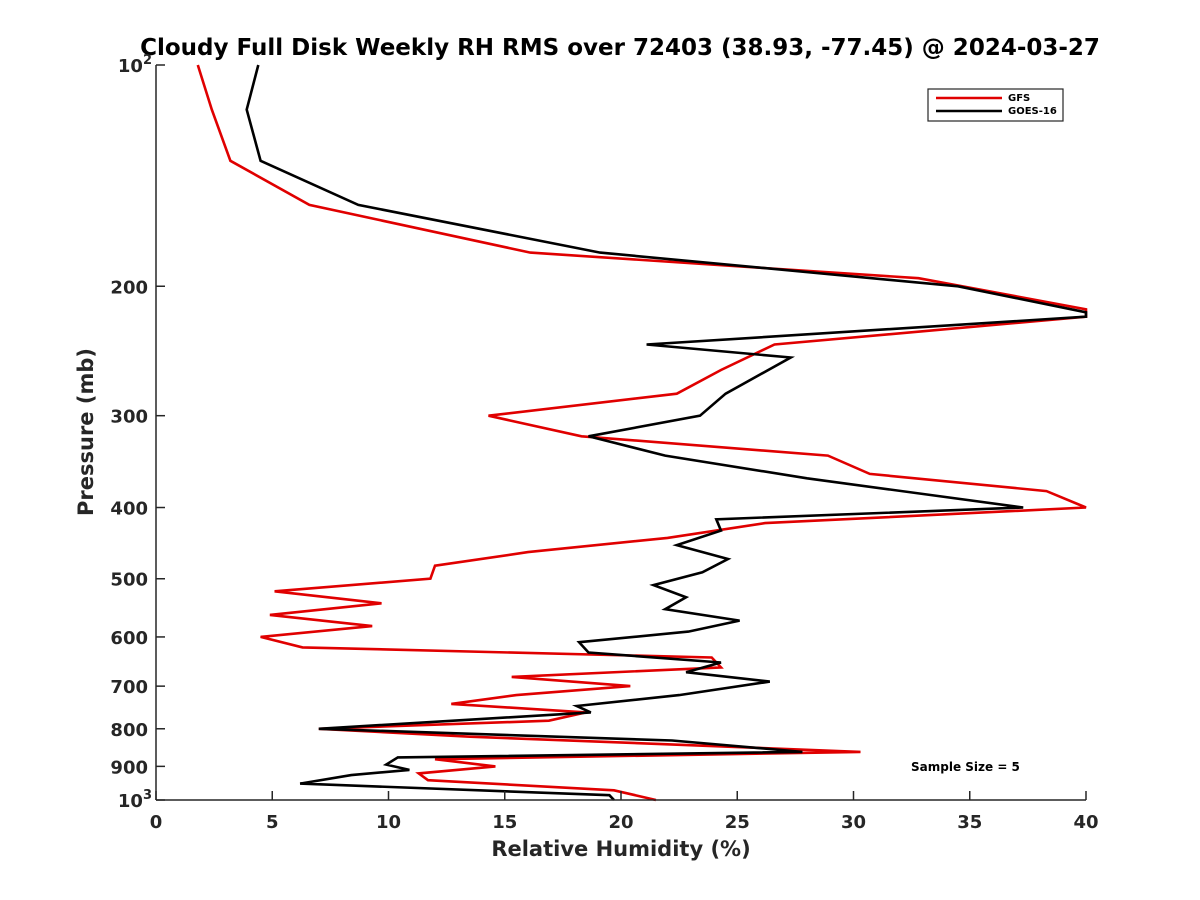 The height and width of the screenshot is (900, 1200). Describe the element at coordinates (129, 638) in the screenshot. I see `y-tick-label: 600` at that location.